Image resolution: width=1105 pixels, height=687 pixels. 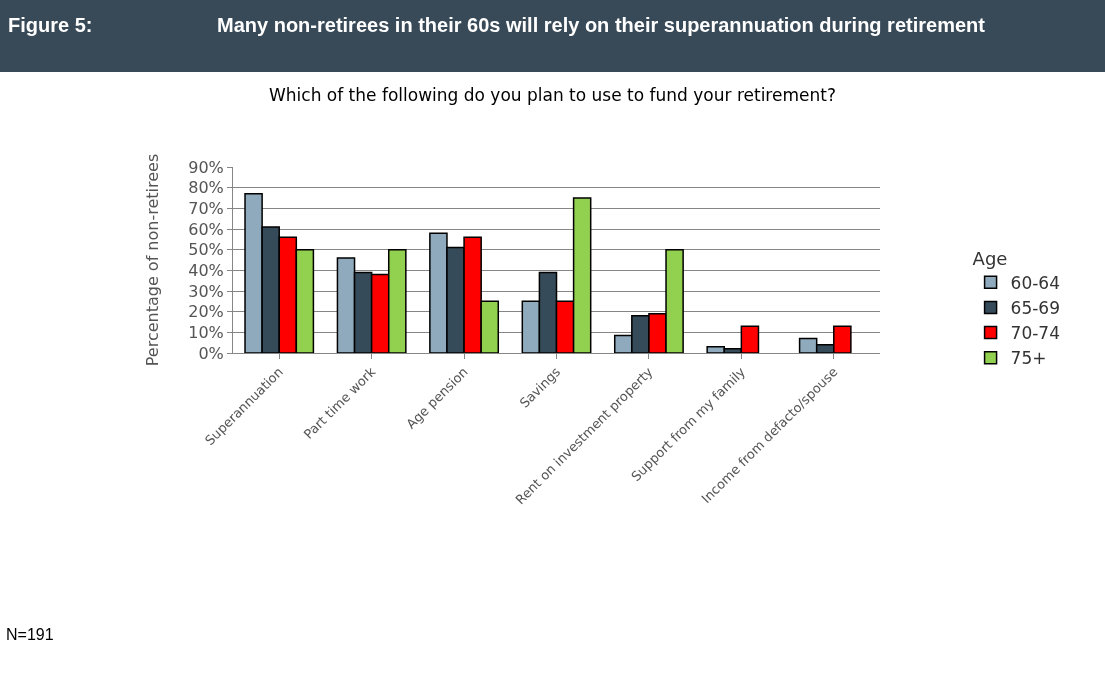 What do you see at coordinates (206, 188) in the screenshot?
I see `y-tick-label: 80%` at bounding box center [206, 188].